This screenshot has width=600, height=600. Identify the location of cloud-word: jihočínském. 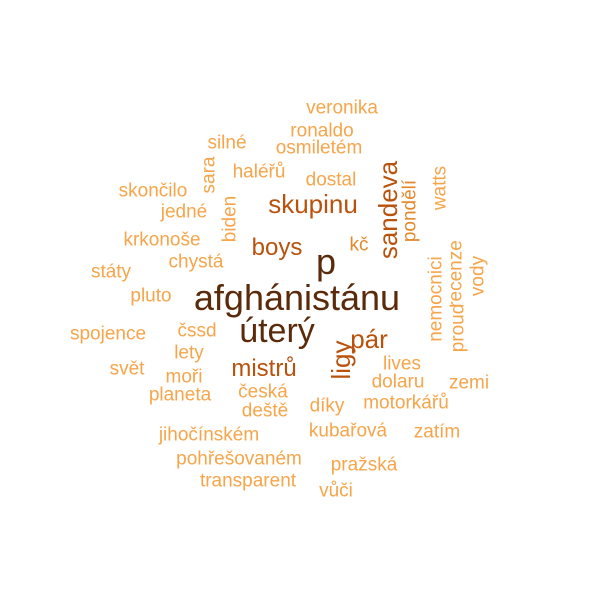
(209, 435).